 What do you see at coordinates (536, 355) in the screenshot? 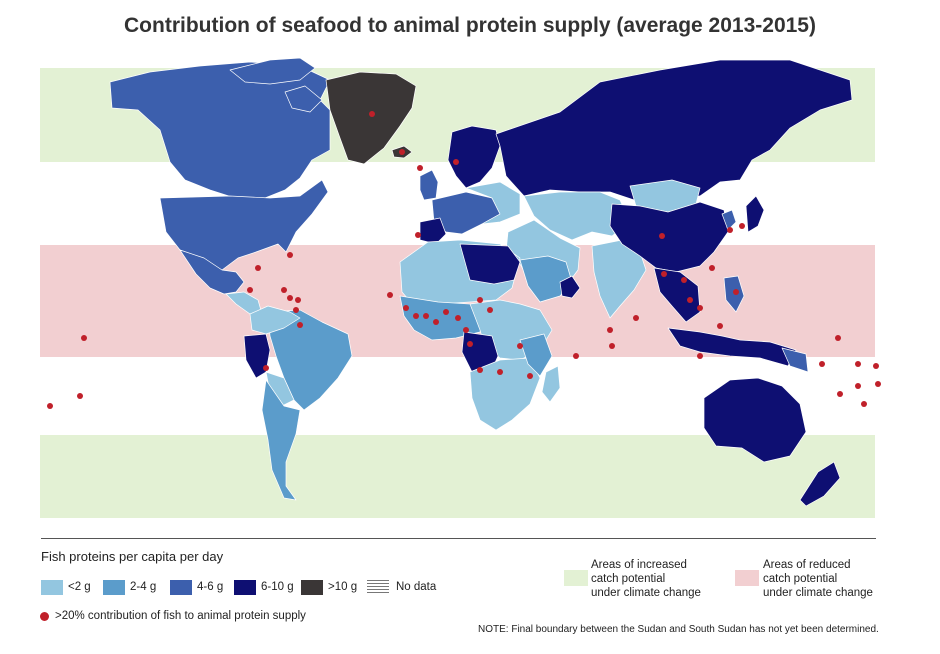
I see `country-east-africa` at bounding box center [536, 355].